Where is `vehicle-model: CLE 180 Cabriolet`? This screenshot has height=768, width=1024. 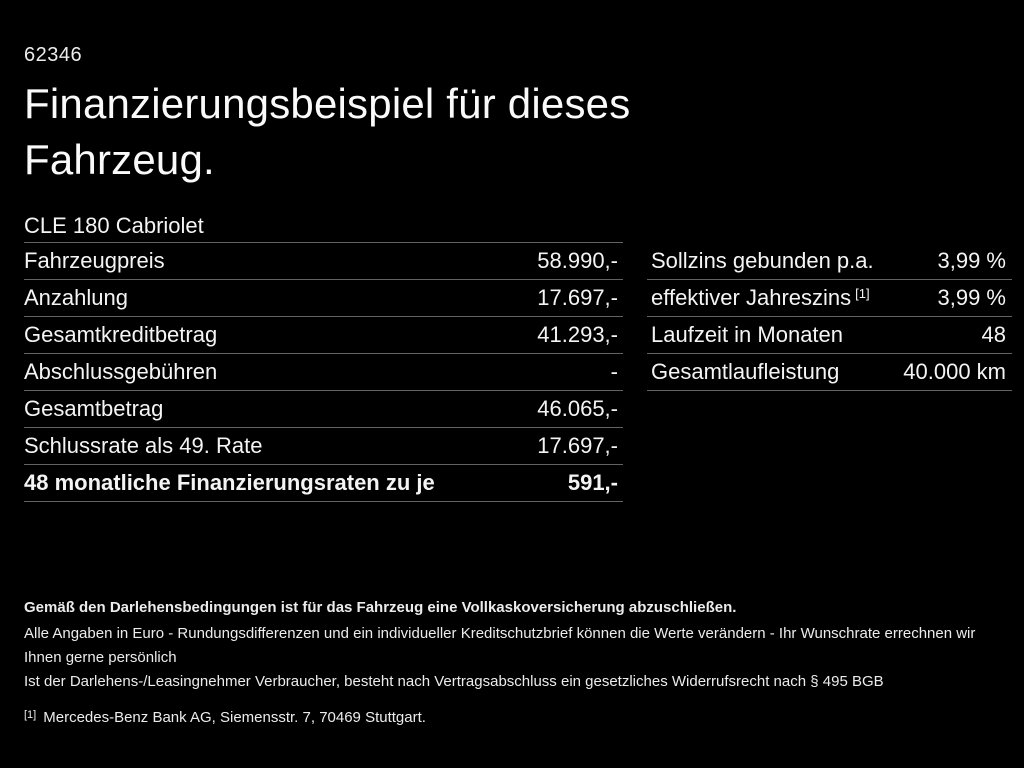
vehicle-model: CLE 180 Cabriolet is located at coordinates (114, 225).